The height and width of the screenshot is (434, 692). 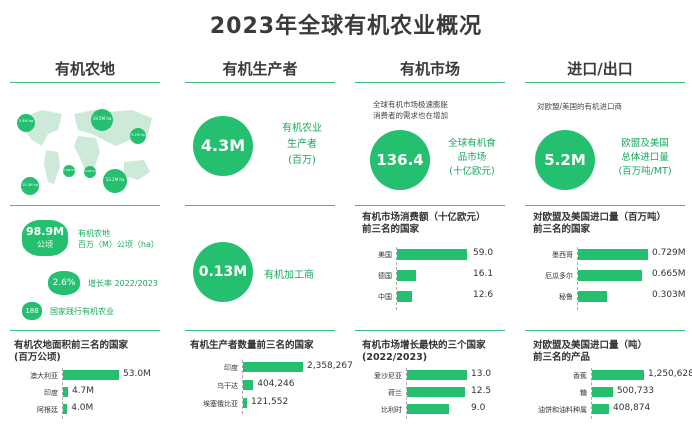 I want to click on category-label: 荷兰, so click(x=395, y=393).